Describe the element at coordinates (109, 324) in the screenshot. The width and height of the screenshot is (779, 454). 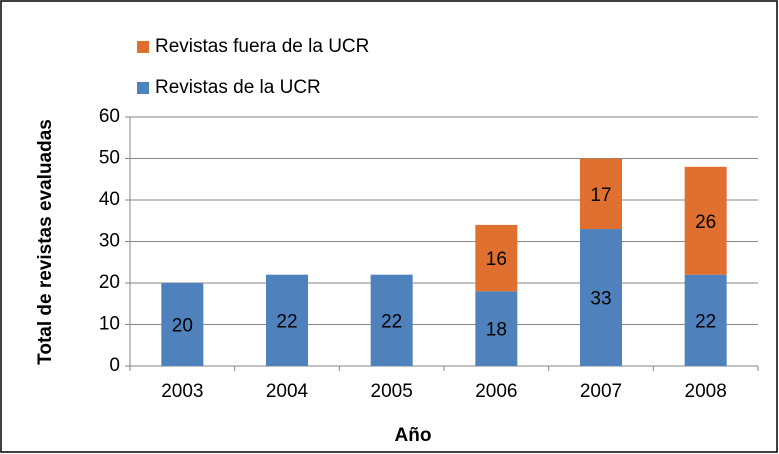
I see `y-tick-label: 10` at that location.